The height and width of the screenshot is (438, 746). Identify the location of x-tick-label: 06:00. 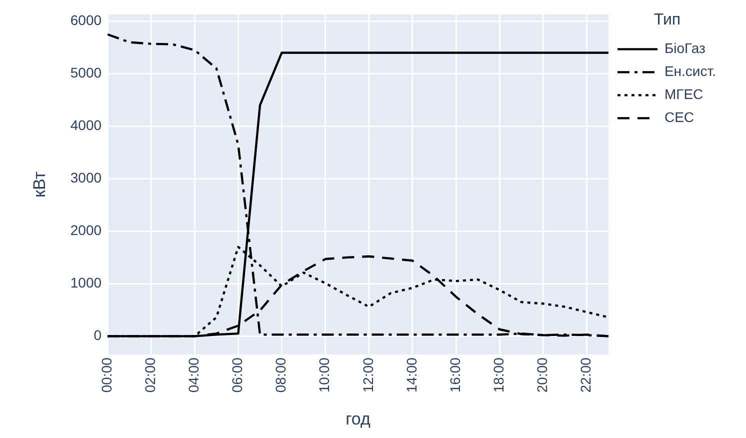
(237, 375).